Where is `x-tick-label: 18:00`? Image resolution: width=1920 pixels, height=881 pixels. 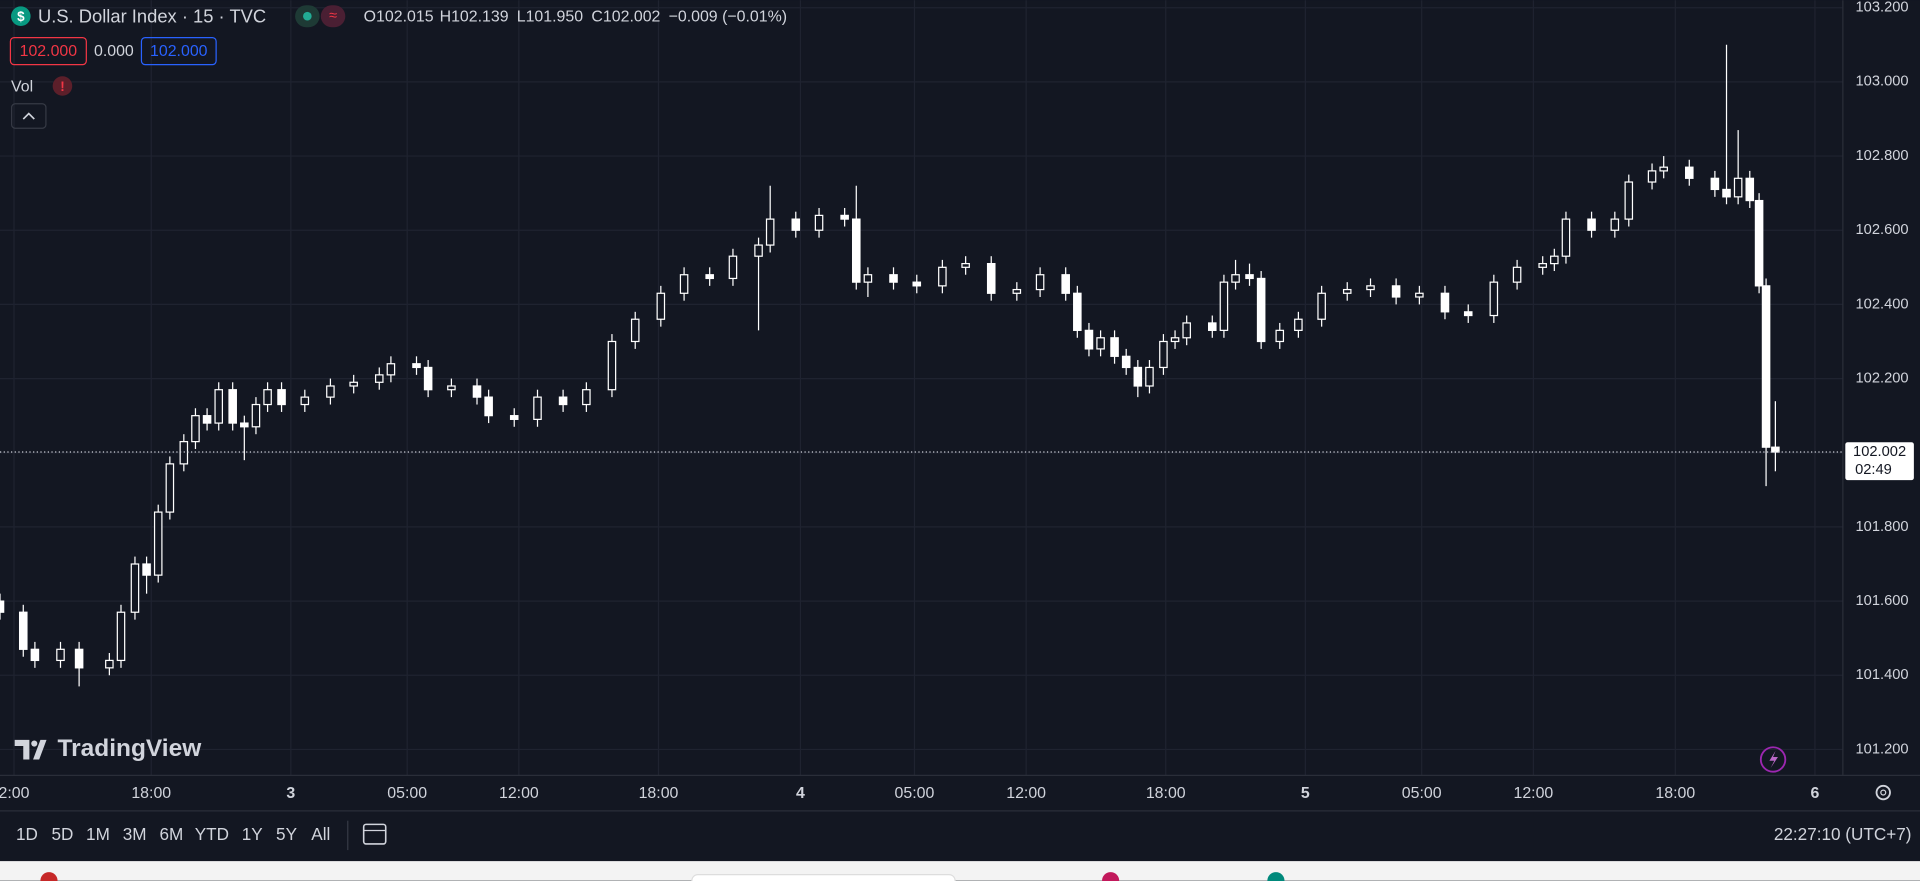
x-tick-label: 18:00 is located at coordinates (659, 793).